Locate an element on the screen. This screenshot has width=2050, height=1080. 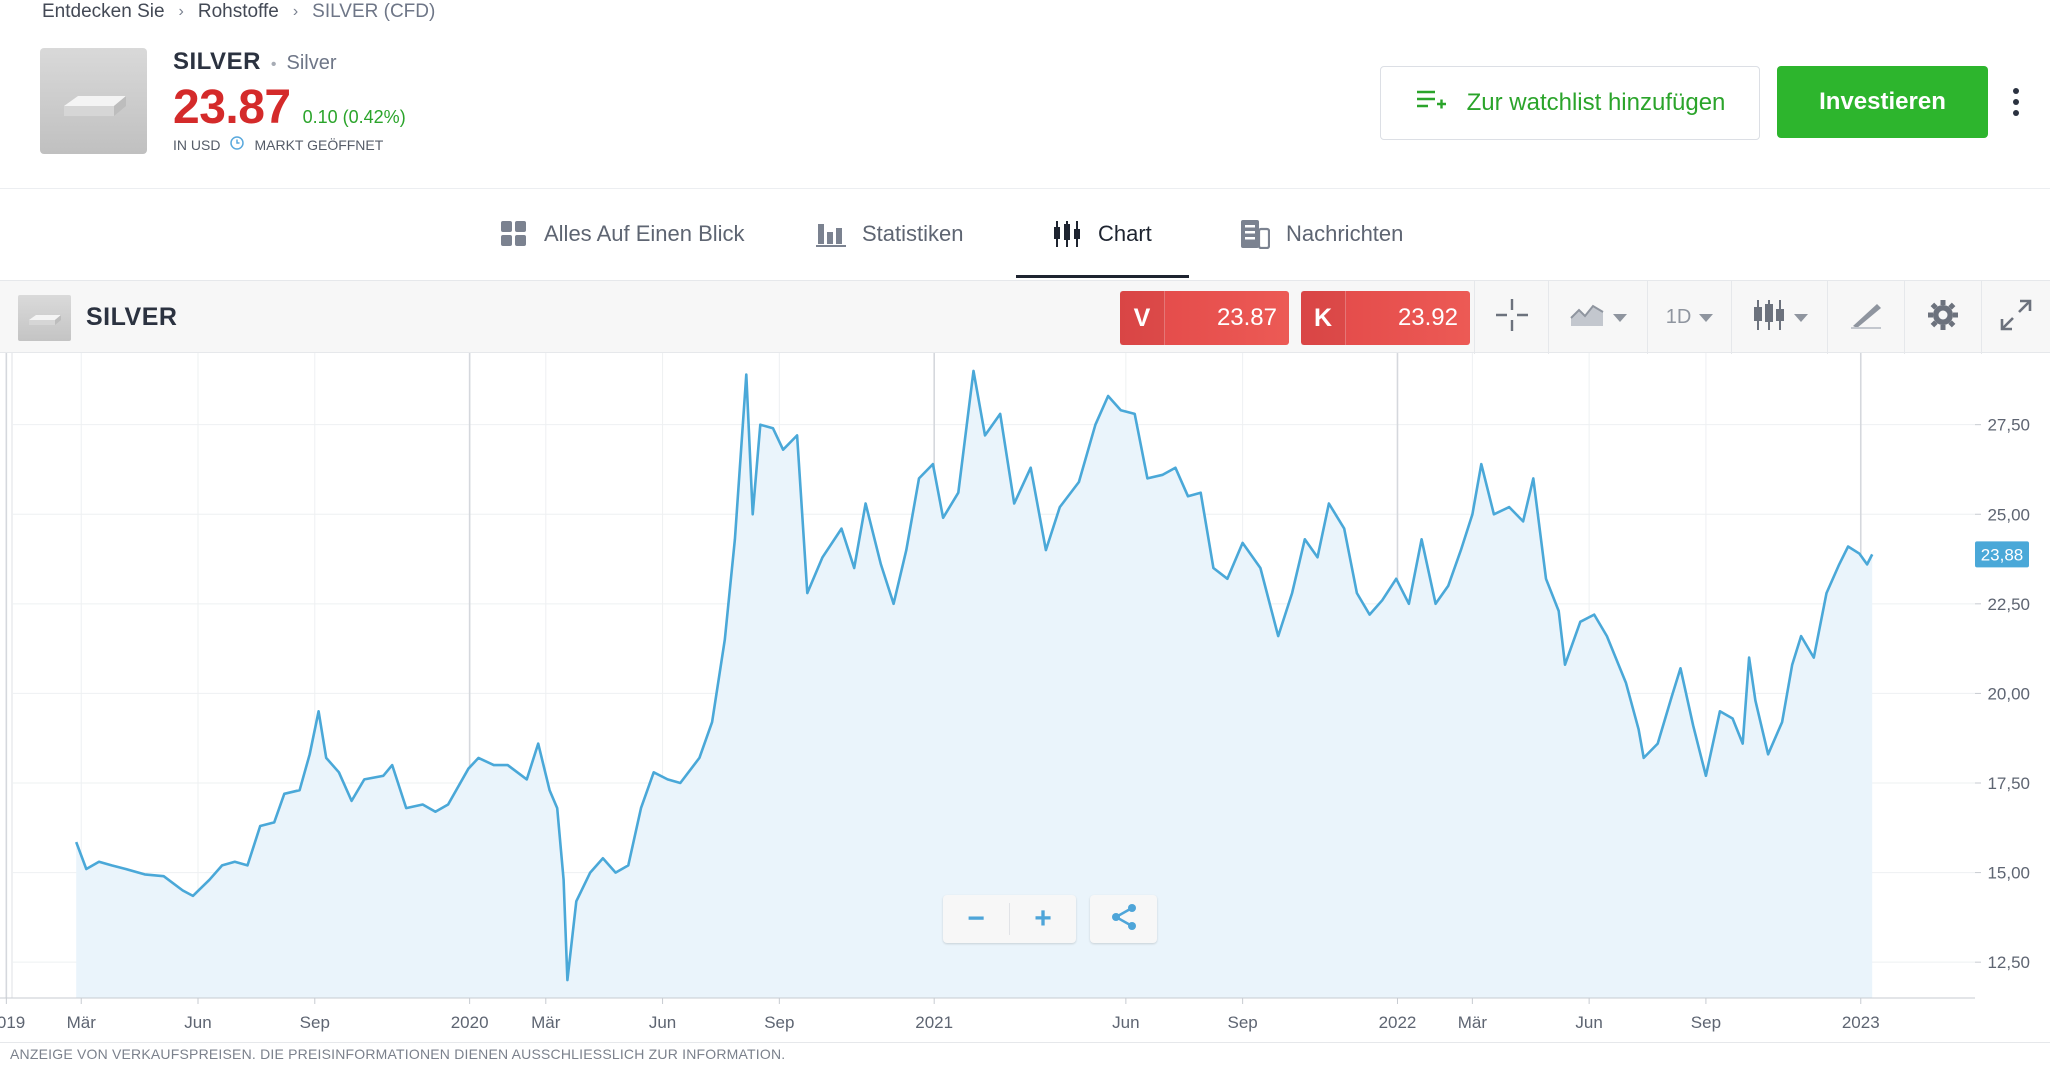
chart-symbol: SILVER is located at coordinates (132, 317).